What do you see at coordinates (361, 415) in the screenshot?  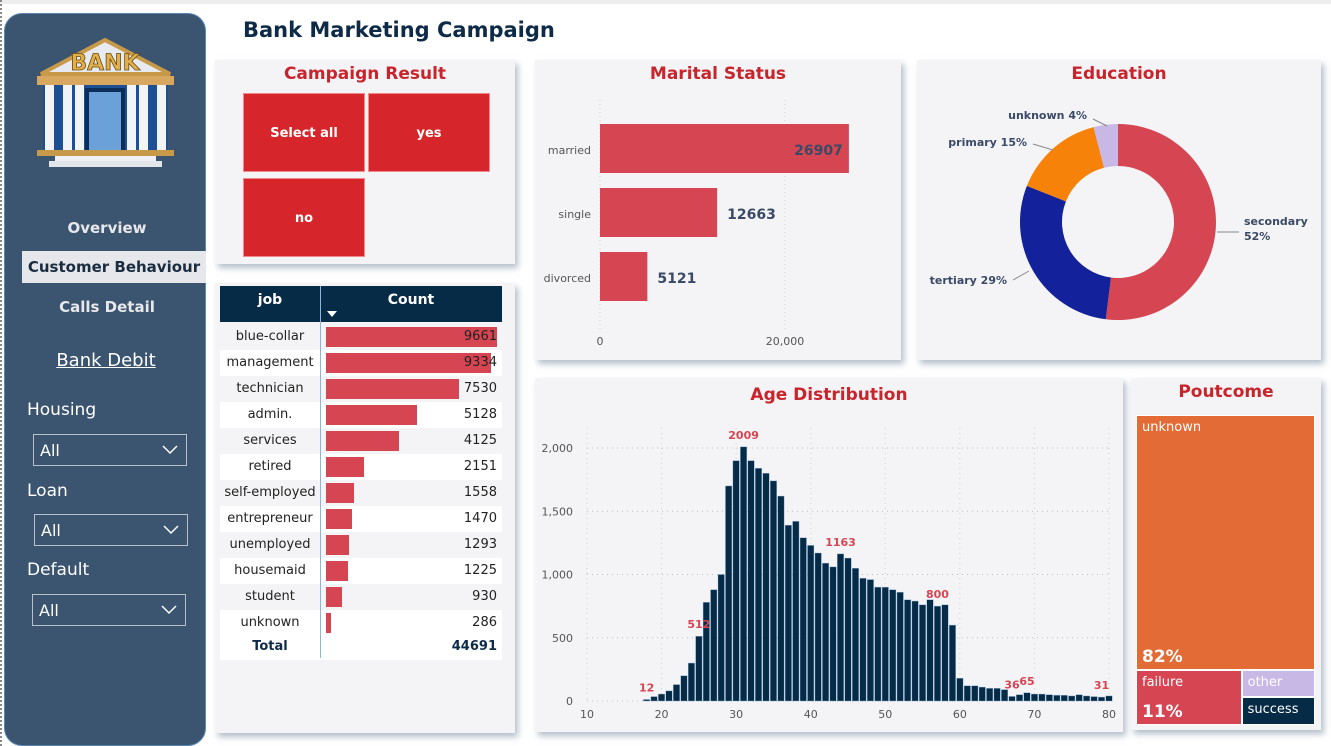 I see `table-row: admin. 5128` at bounding box center [361, 415].